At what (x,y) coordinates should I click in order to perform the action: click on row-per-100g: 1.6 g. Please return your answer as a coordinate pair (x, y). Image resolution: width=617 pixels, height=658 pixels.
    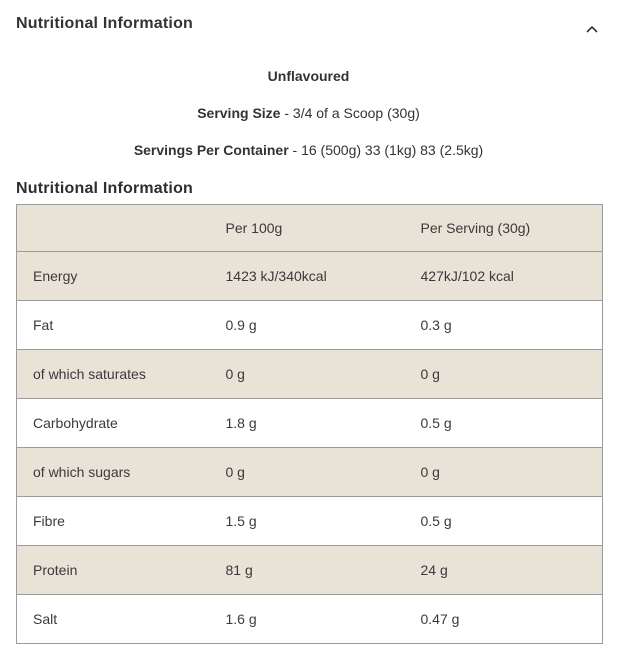
    Looking at the image, I should click on (323, 619).